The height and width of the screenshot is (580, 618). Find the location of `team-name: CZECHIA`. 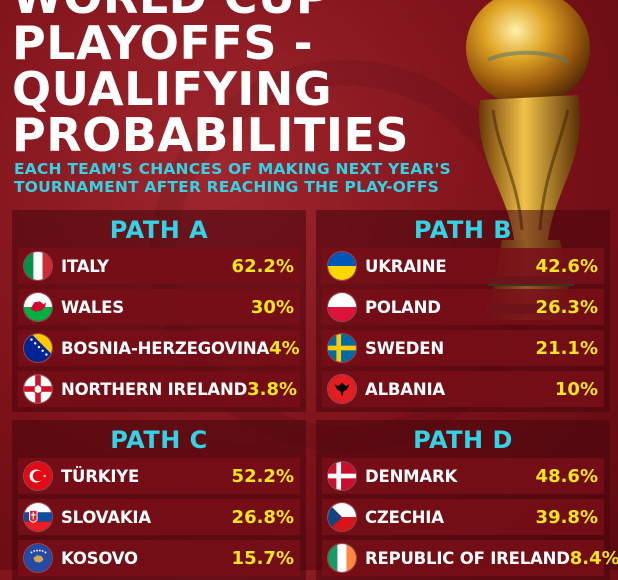

team-name: CZECHIA is located at coordinates (404, 517).